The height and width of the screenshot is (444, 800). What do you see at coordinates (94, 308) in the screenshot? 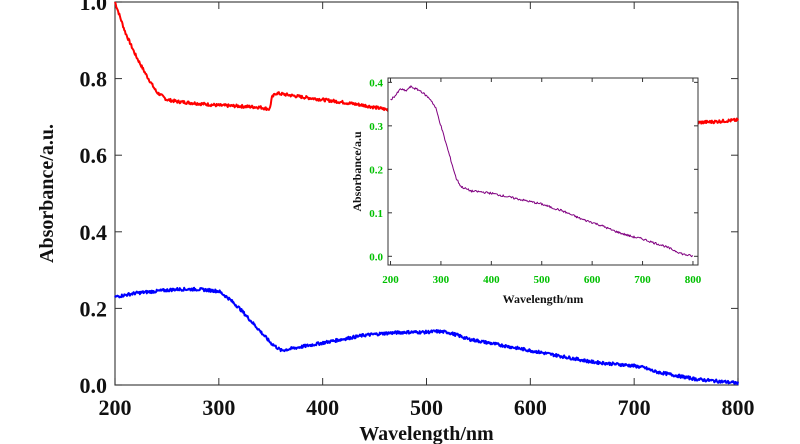
I see `main-y-tick-label: 0.2` at bounding box center [94, 308].